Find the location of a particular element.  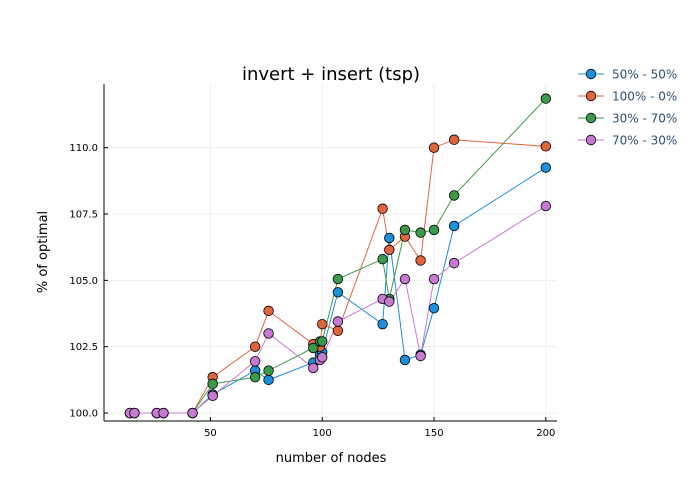

y-tick-label: 107.5 is located at coordinates (83, 215).